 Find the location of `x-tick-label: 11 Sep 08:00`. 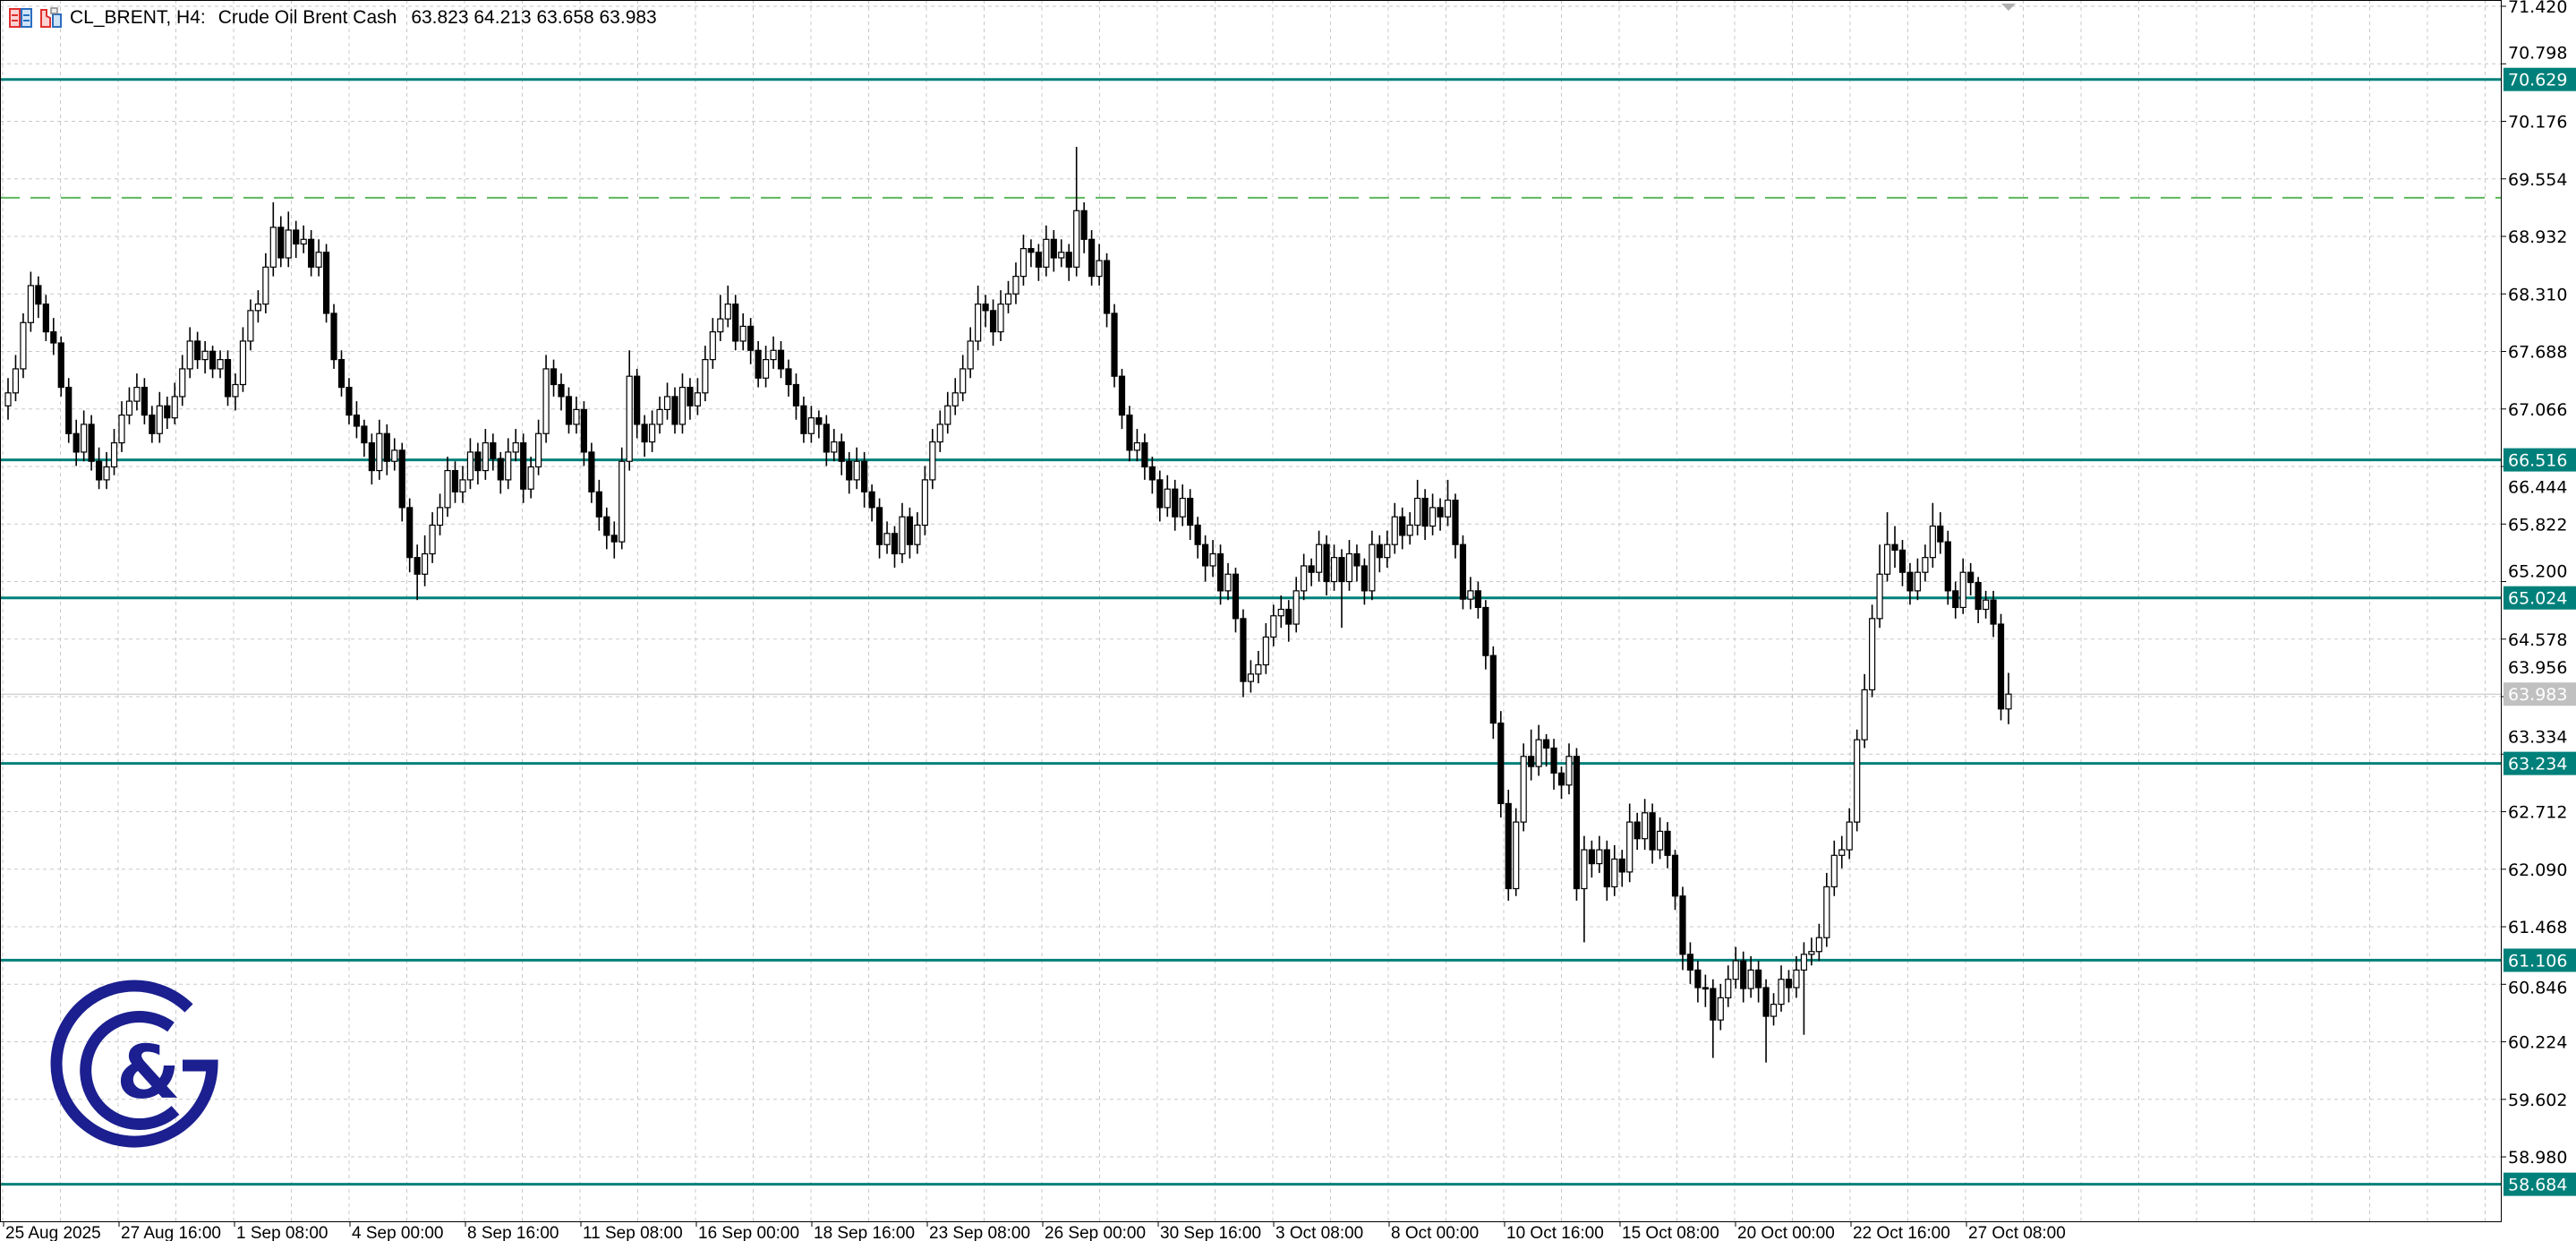

x-tick-label: 11 Sep 08:00 is located at coordinates (633, 1233).